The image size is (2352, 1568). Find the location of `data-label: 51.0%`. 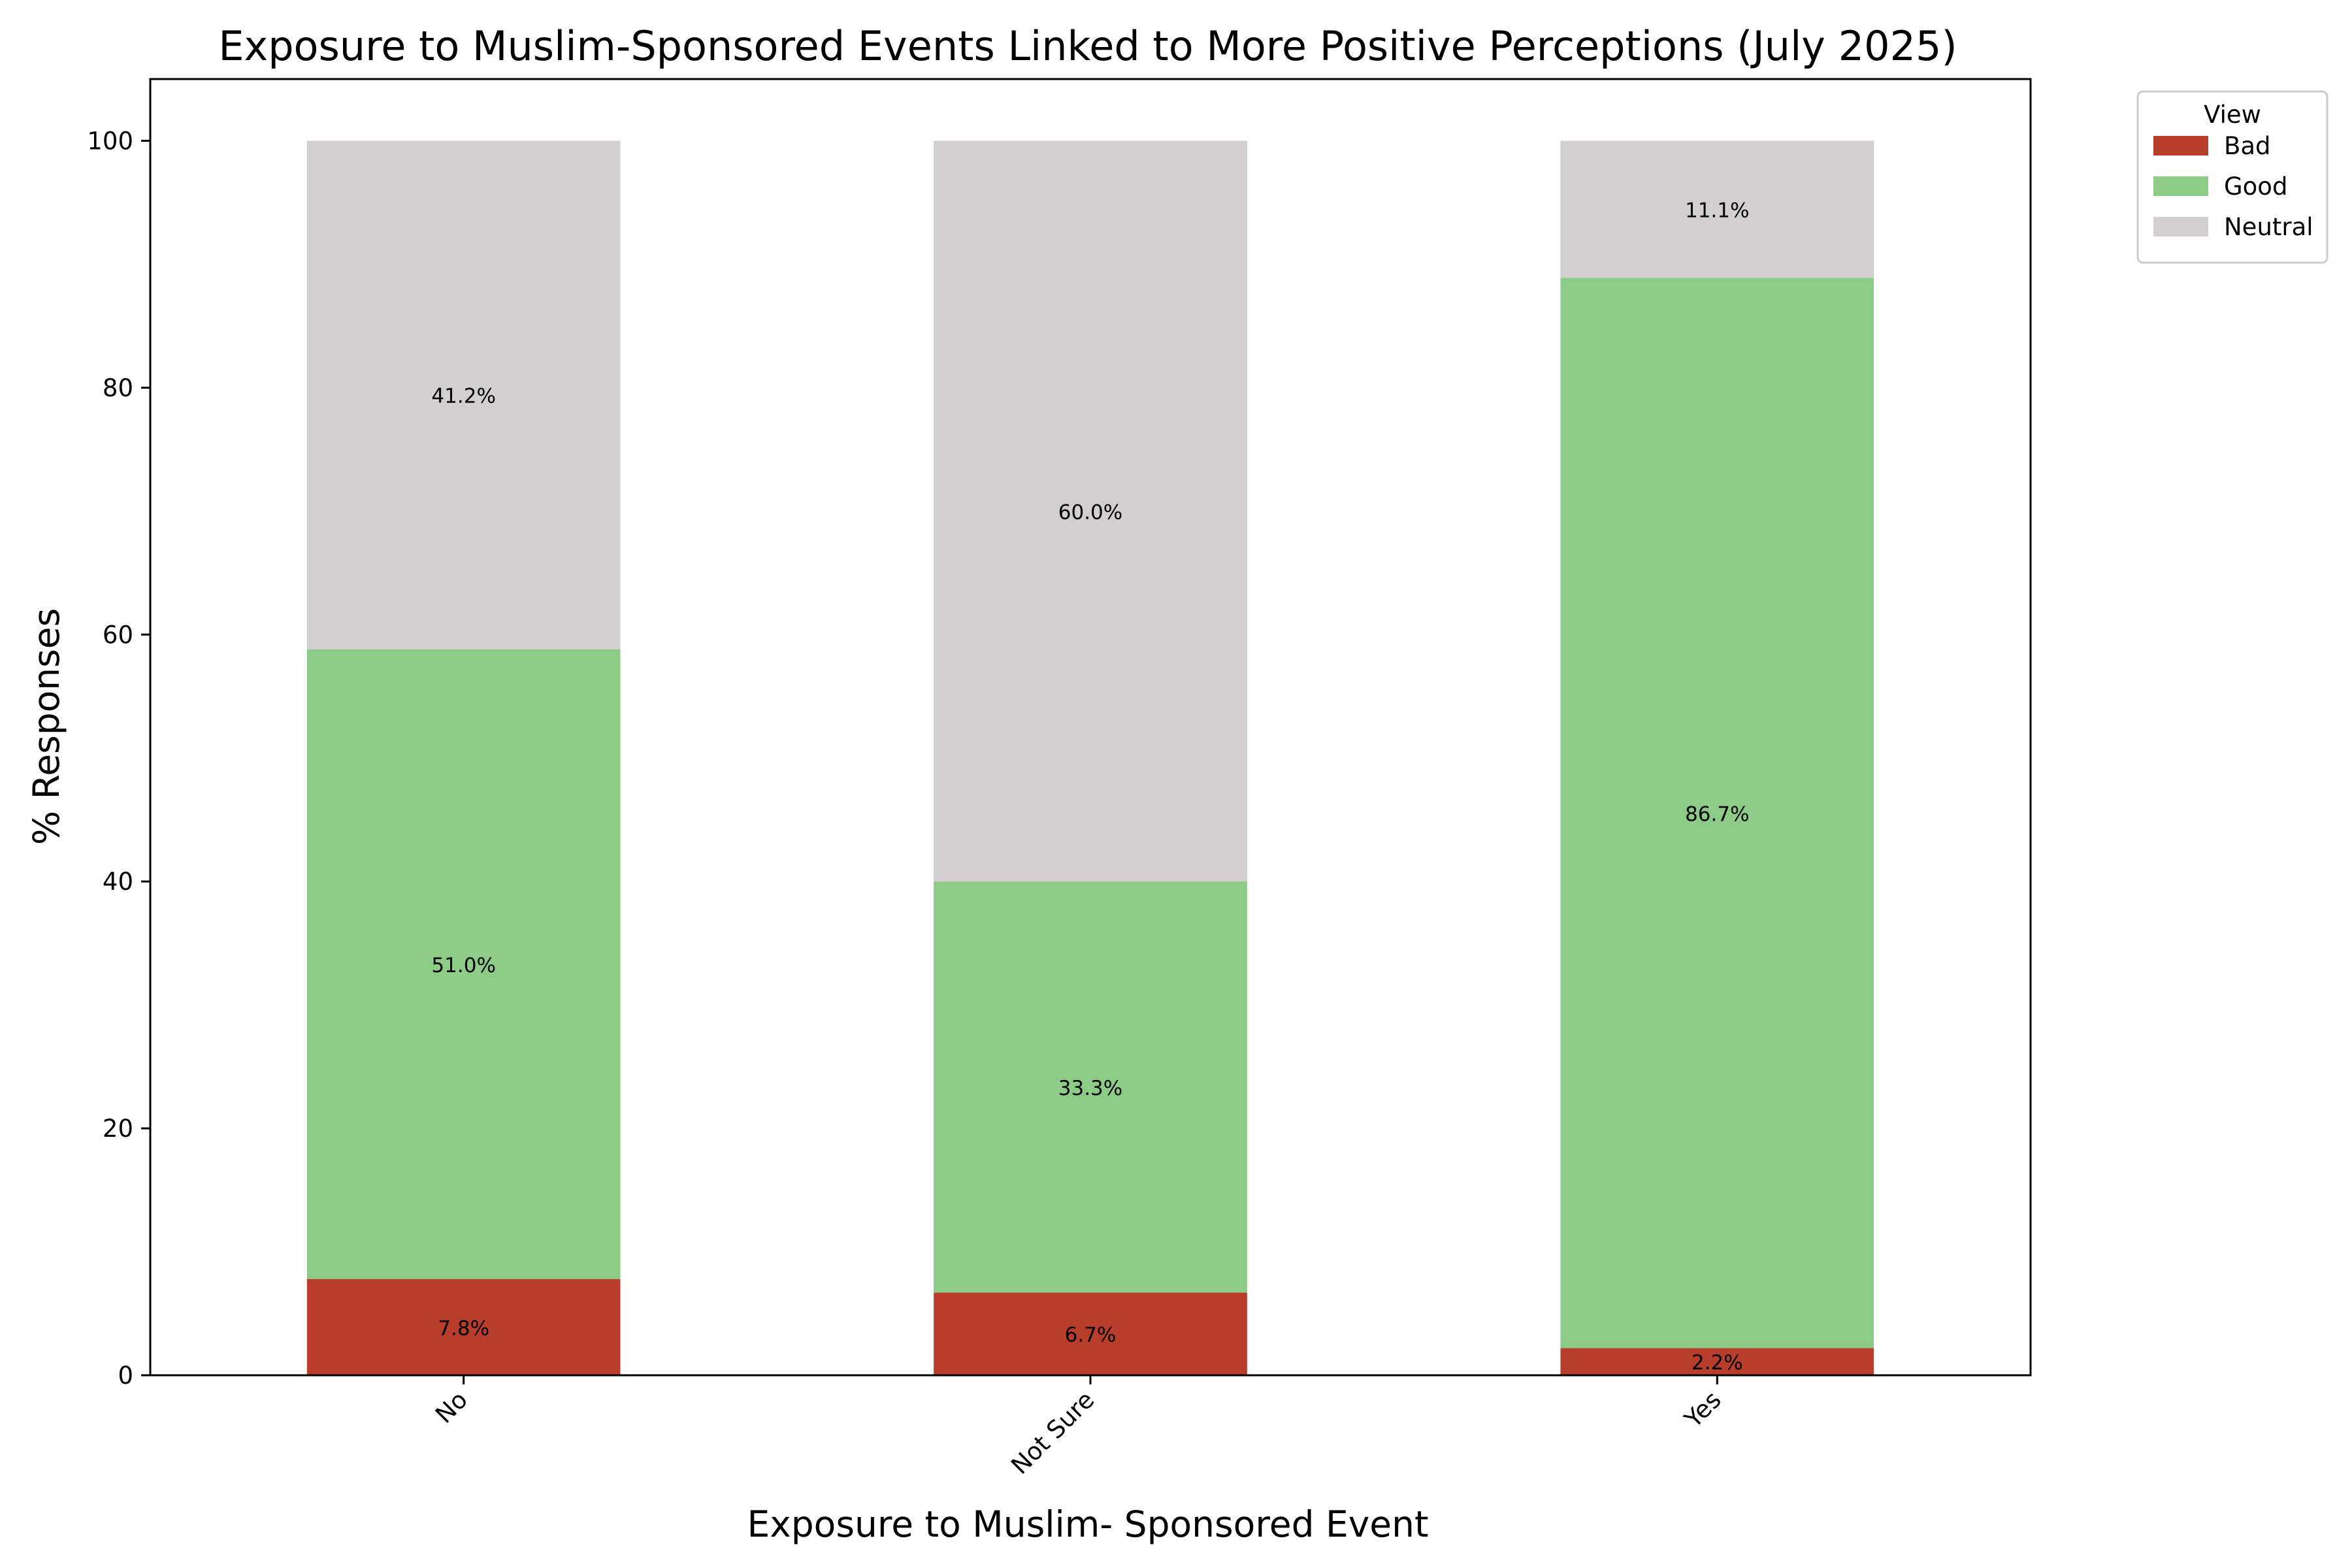

data-label: 51.0% is located at coordinates (463, 965).